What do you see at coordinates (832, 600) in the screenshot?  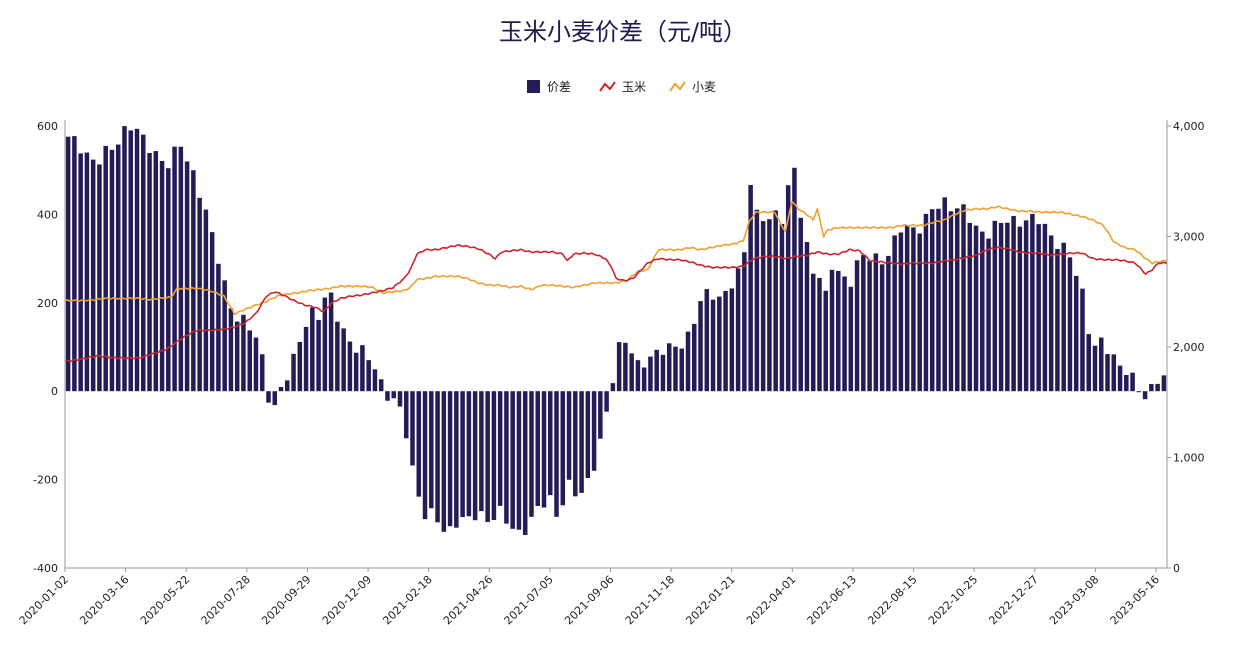 I see `x-tick-label: 2022-06-13` at bounding box center [832, 600].